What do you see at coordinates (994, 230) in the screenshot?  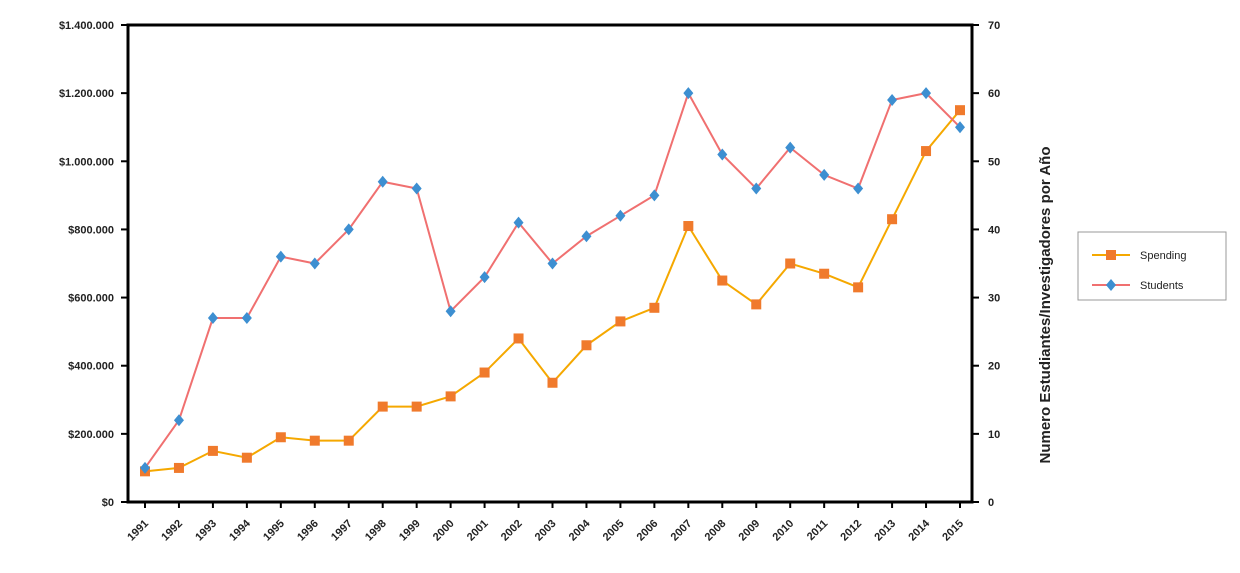 I see `right-tick-label: 40` at bounding box center [994, 230].